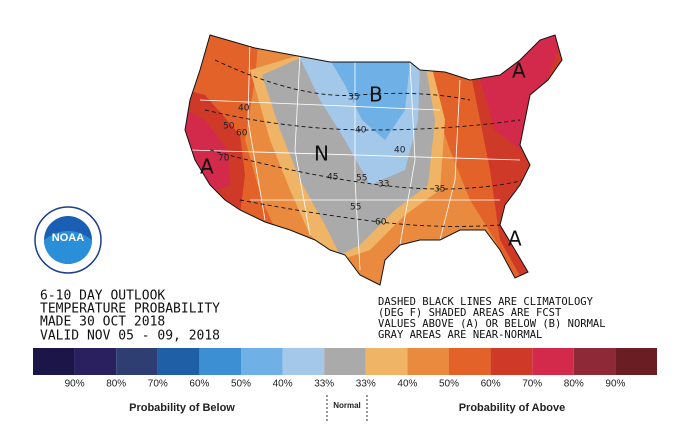  Describe the element at coordinates (492, 324) in the screenshot. I see `note-line: VALUES ABOVE (A) OR BELOW (B) NORMAL` at that location.